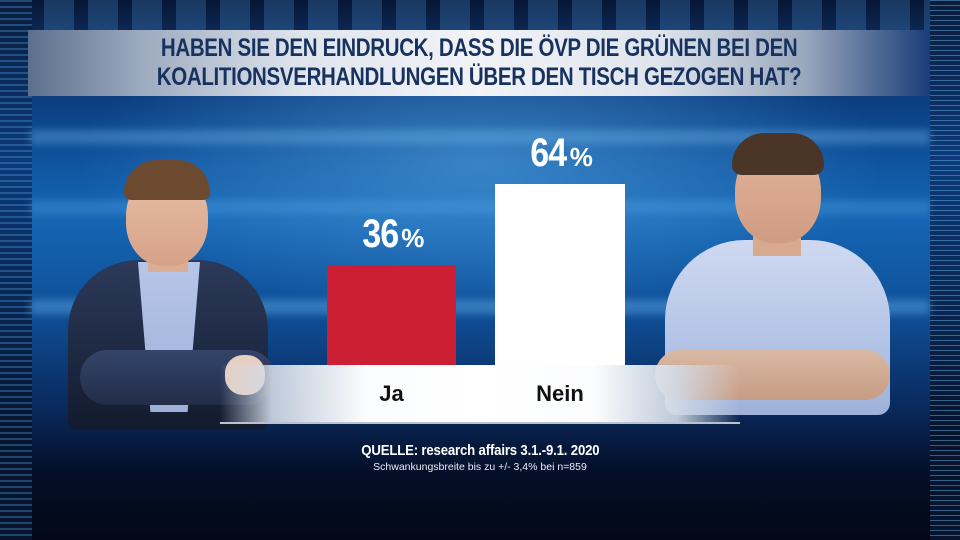 This screenshot has height=540, width=960. I want to click on bar-nein, so click(560, 274).